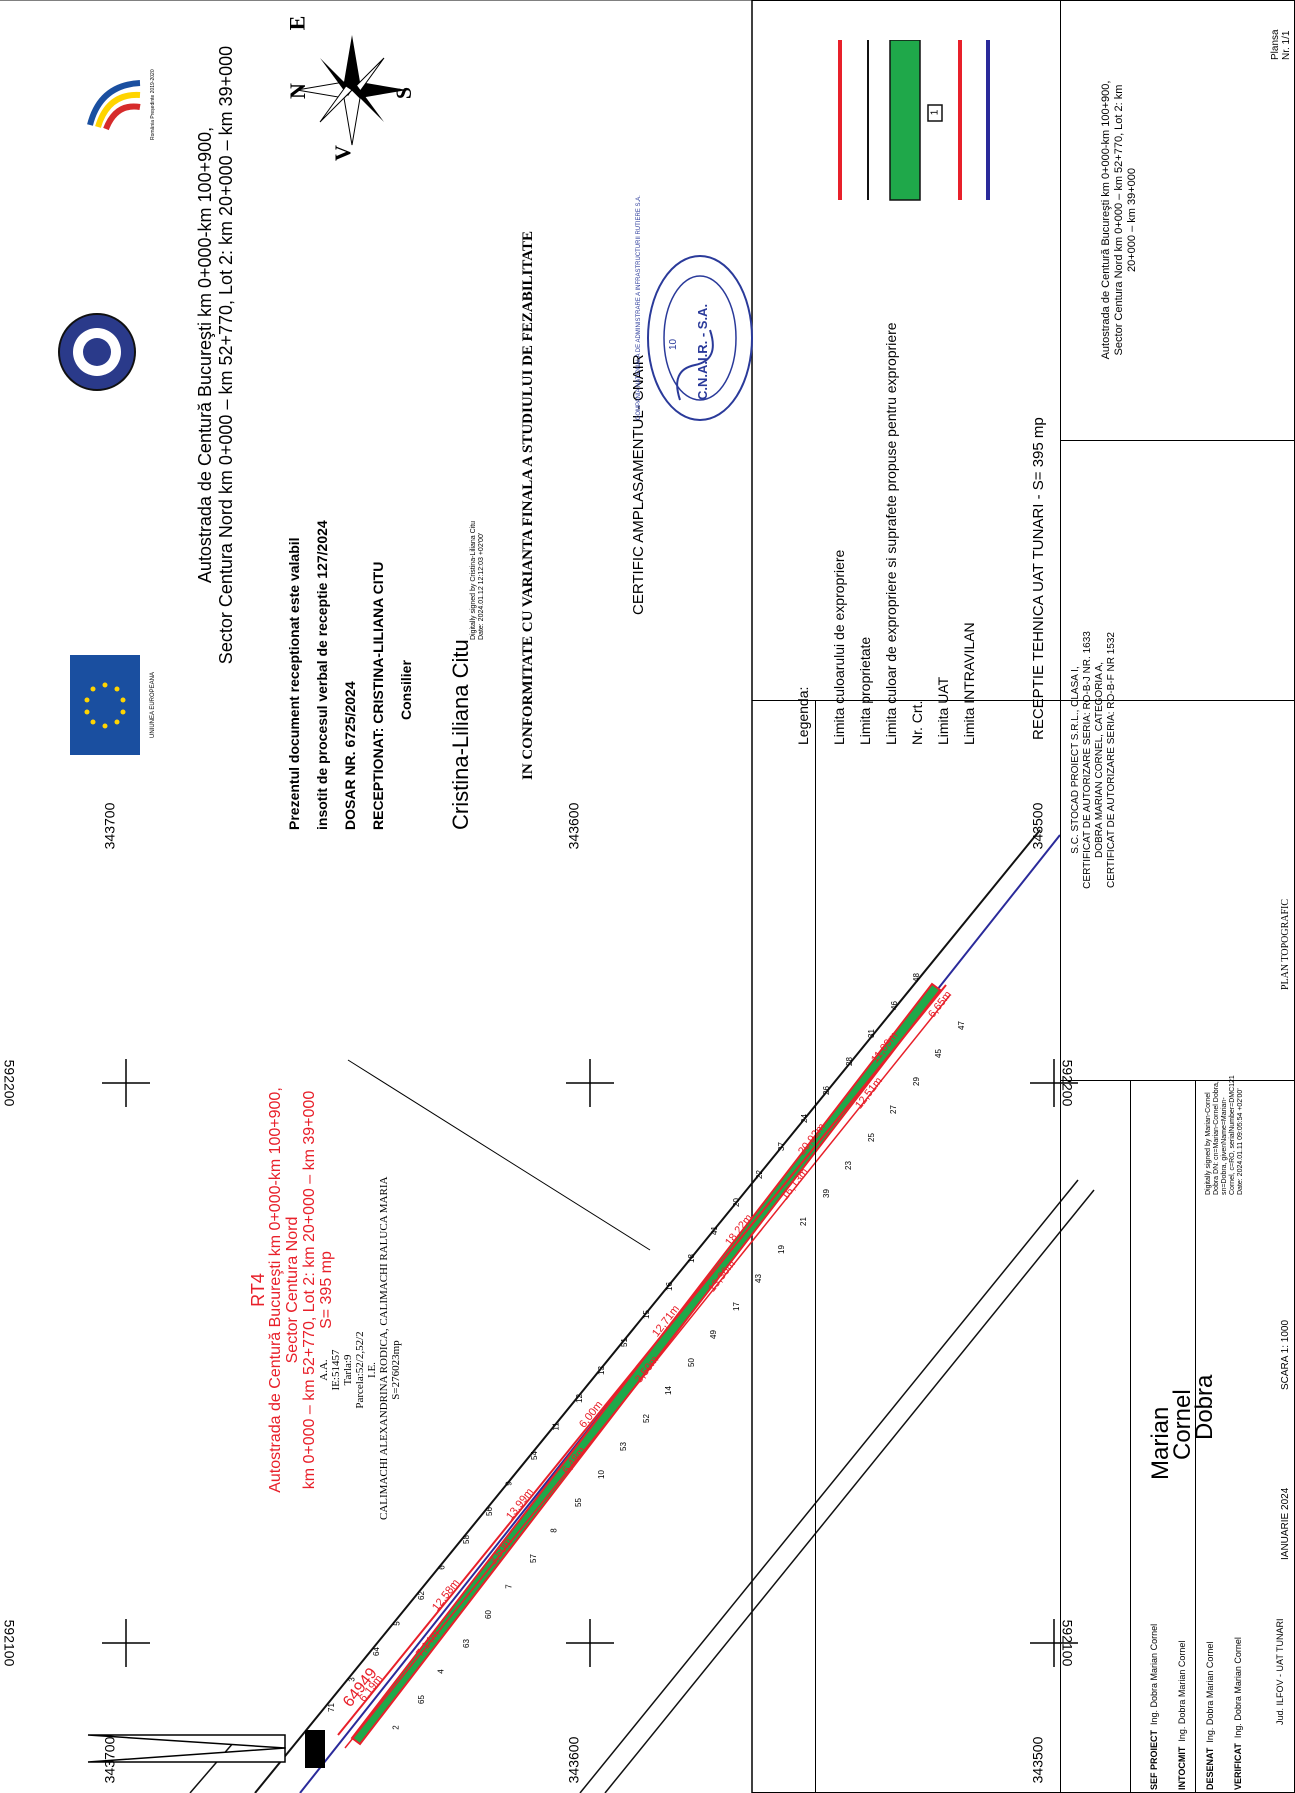 The image size is (1295, 1793). What do you see at coordinates (917, 722) in the screenshot?
I see `legend-item-3: Nr. Crt.` at bounding box center [917, 722].